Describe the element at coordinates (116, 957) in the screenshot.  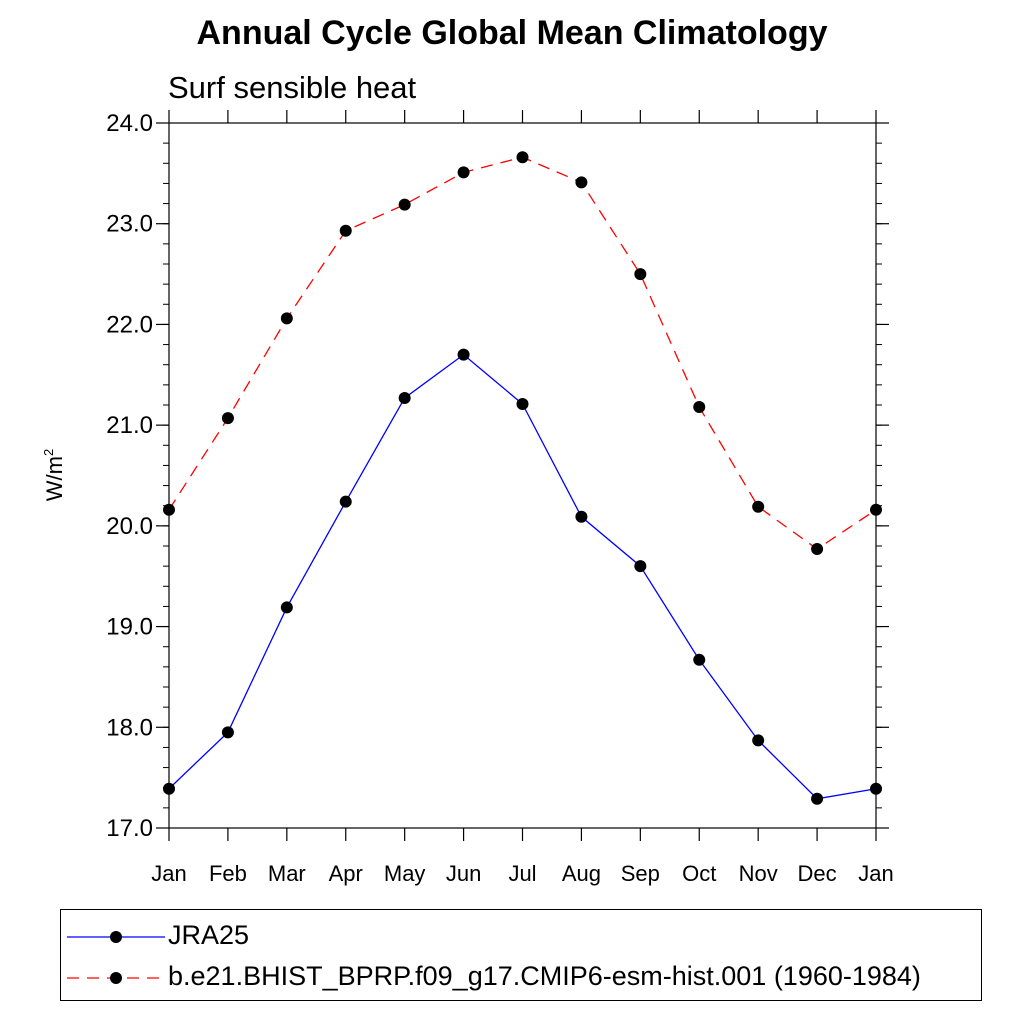
I see `legend-markers` at that location.